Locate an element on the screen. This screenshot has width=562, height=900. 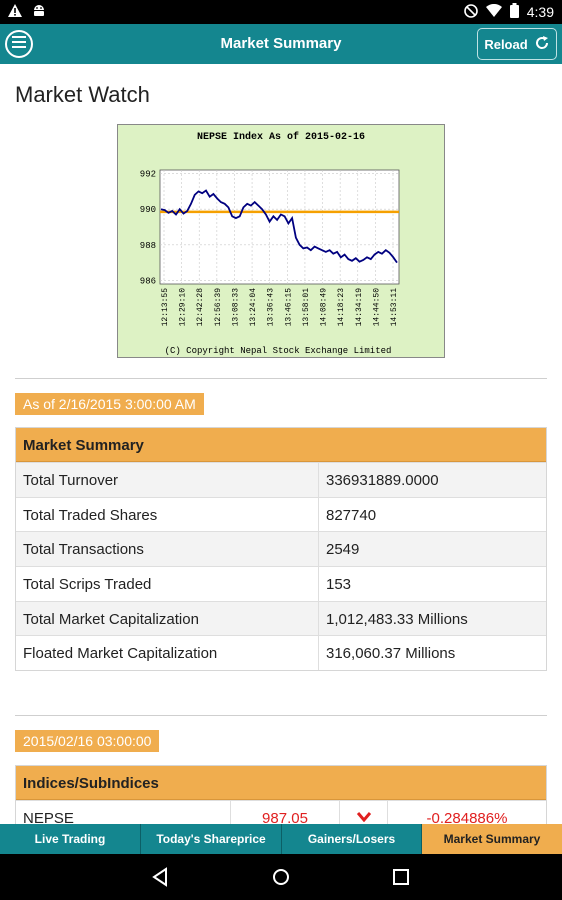
tab-gainers-losers: Gainers/Losers is located at coordinates (352, 839).